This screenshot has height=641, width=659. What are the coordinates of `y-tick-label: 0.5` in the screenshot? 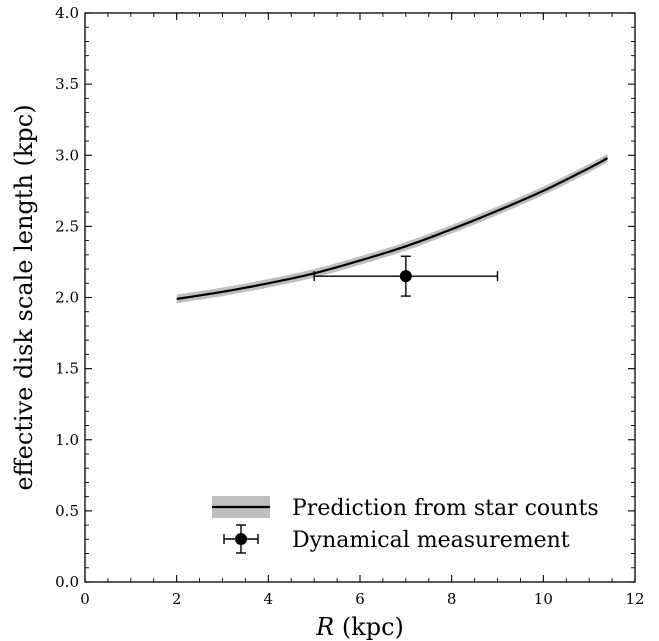 It's located at (67, 511).